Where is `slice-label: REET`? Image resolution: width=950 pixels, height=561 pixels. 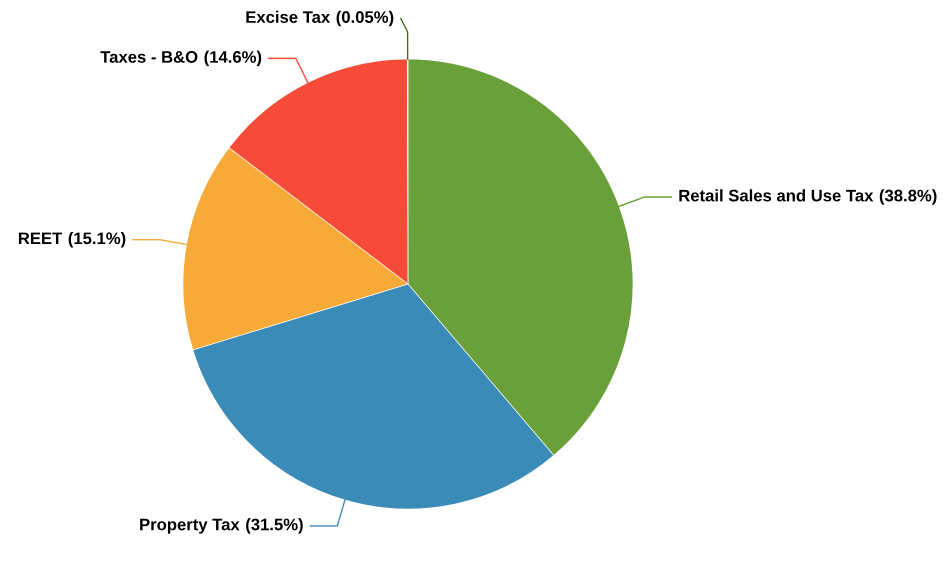 slice-label: REET is located at coordinates (40, 238).